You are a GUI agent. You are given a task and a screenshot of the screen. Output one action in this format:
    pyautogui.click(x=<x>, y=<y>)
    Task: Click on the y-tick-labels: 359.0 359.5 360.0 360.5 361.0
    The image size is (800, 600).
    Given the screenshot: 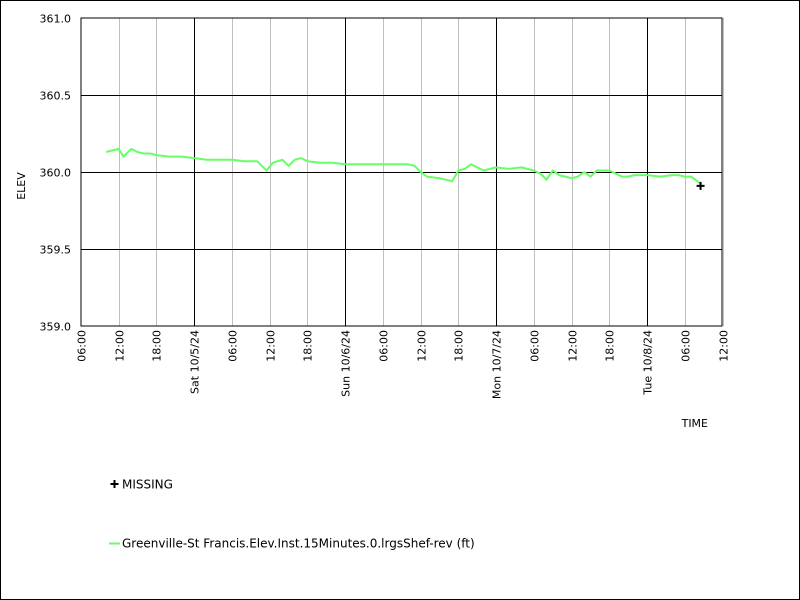 What is the action you would take?
    pyautogui.click(x=56, y=173)
    